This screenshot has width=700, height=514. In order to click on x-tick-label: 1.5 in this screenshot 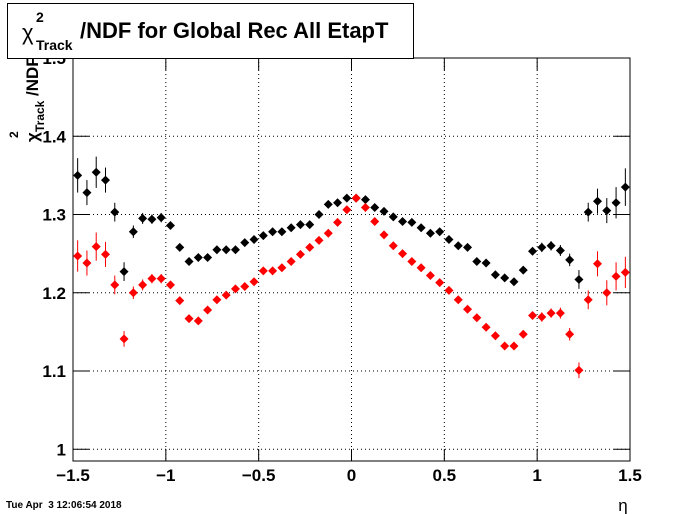, I will do `click(630, 475)`.